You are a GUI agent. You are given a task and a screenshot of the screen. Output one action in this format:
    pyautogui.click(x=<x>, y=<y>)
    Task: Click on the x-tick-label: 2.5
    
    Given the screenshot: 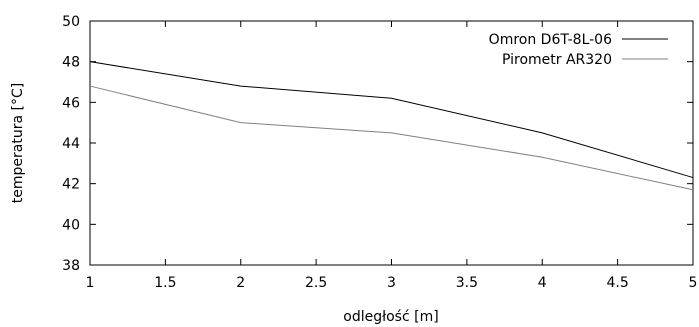 What is the action you would take?
    pyautogui.click(x=316, y=283)
    